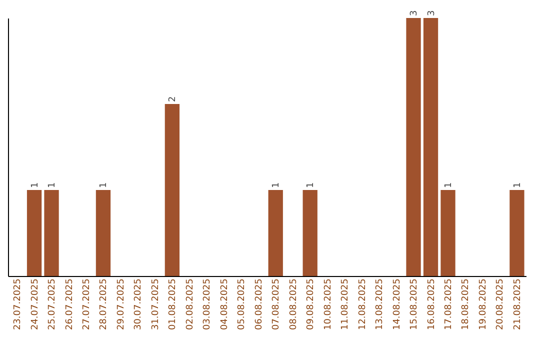  Describe the element at coordinates (517, 304) in the screenshot. I see `x-tick-label: 21.08.2025` at that location.